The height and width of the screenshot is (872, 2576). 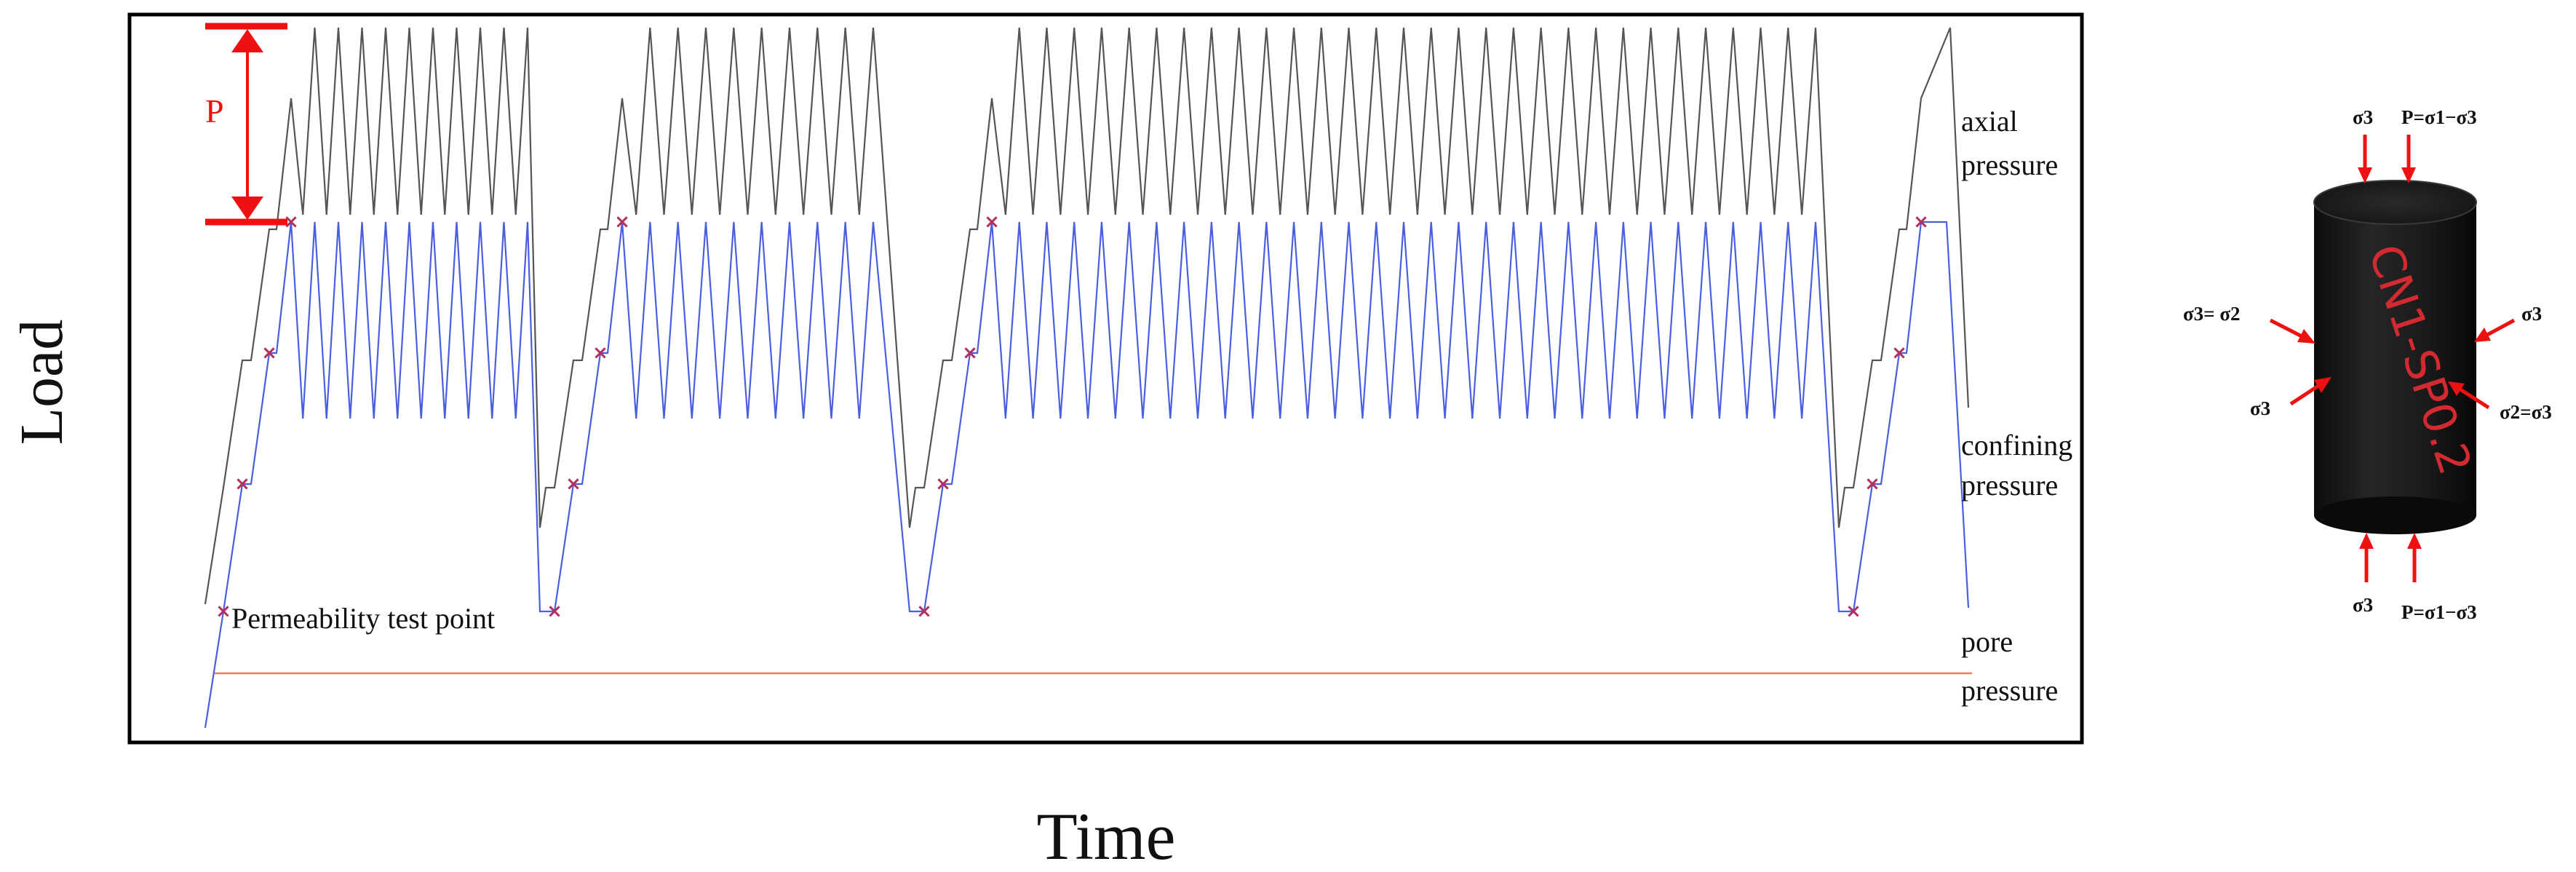 What do you see at coordinates (246, 124) in the screenshot?
I see `amplitude-indicator` at bounding box center [246, 124].